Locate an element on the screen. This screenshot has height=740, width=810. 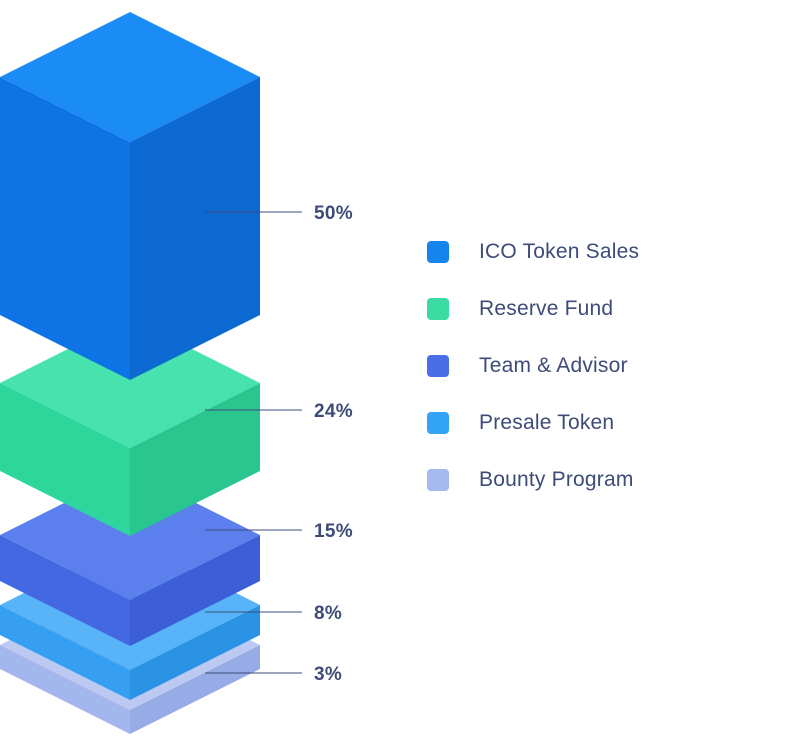
legend-swatch-ico-token-sales is located at coordinates (438, 252).